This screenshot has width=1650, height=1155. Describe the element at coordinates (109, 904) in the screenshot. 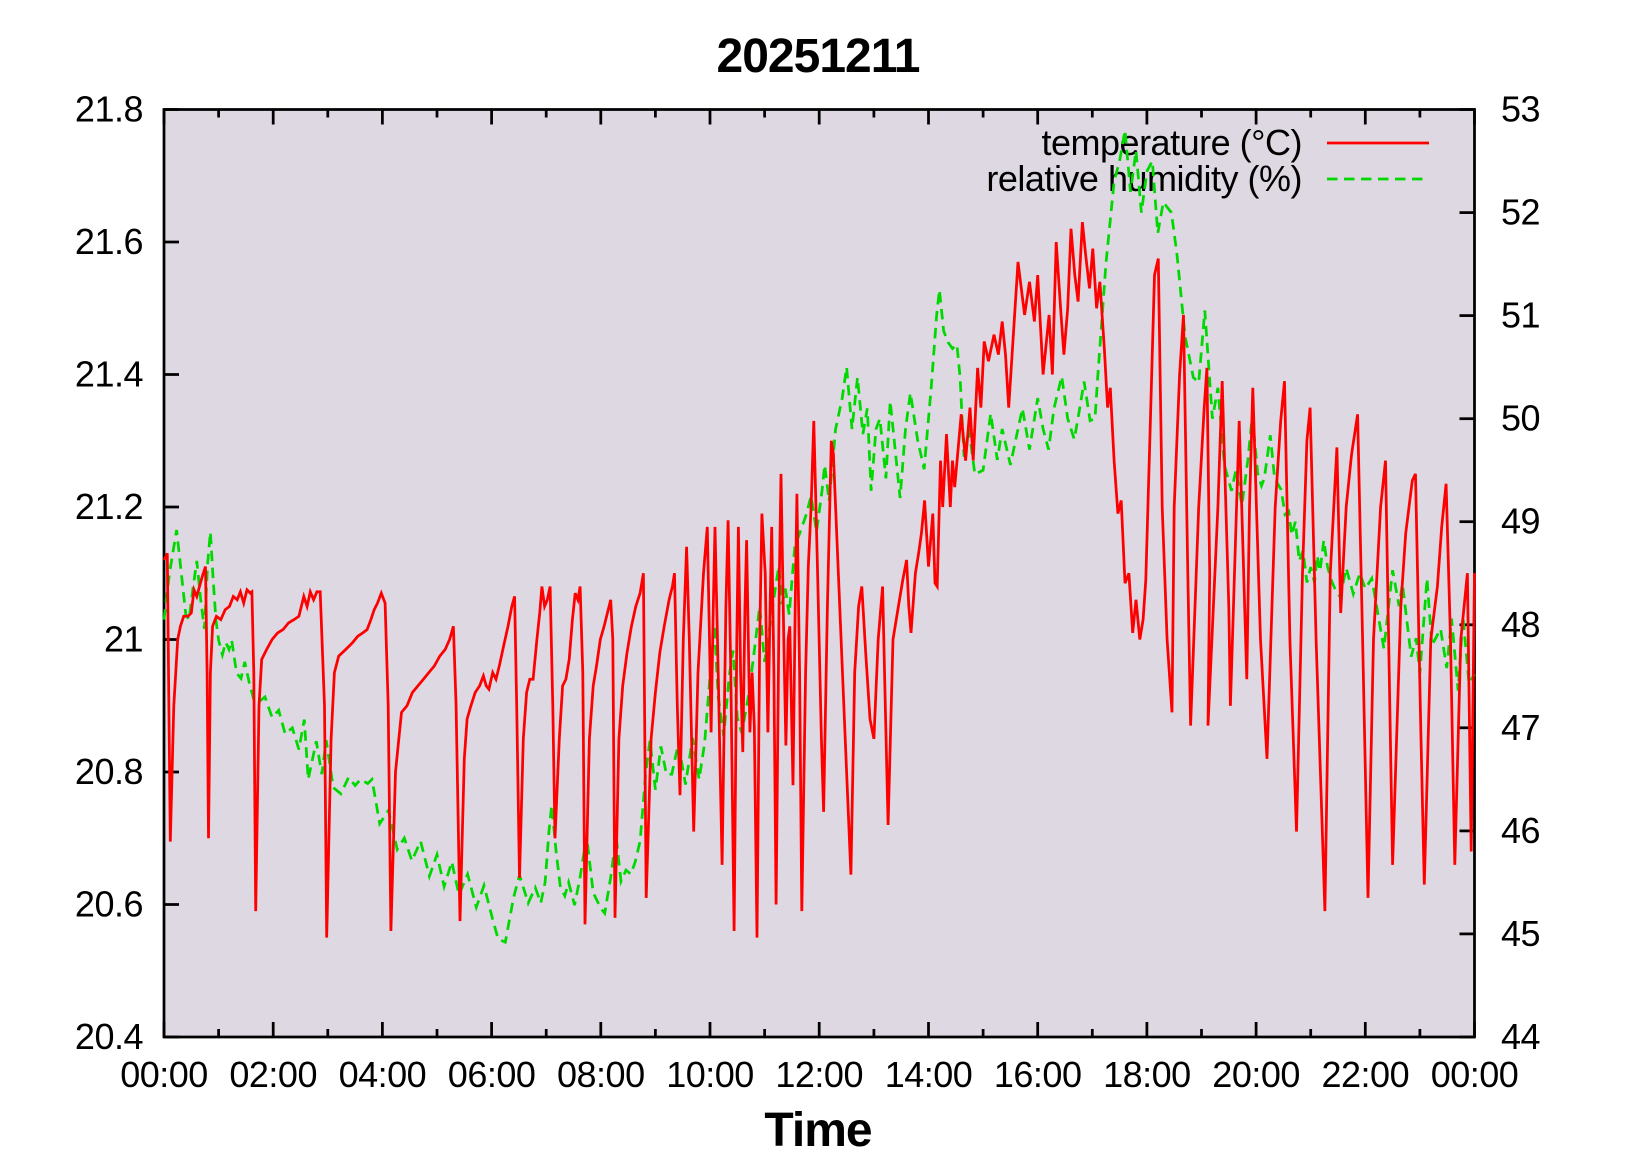

I see `svg-text: 20.6` at that location.